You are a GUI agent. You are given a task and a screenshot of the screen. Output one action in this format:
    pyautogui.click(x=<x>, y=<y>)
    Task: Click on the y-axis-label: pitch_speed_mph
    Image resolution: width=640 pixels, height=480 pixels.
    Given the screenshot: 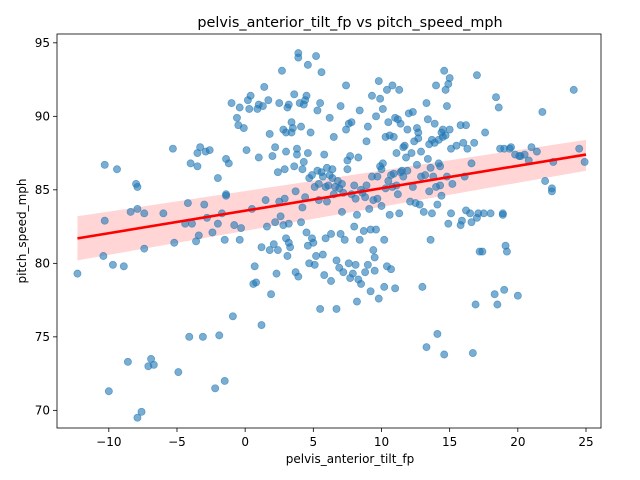 What is the action you would take?
    pyautogui.click(x=22, y=230)
    